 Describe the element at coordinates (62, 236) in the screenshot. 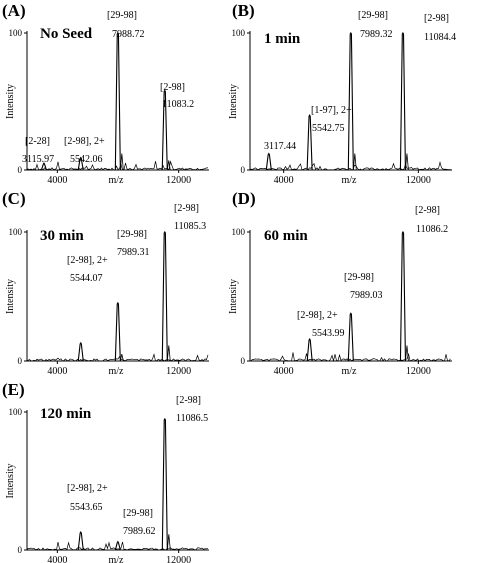

I see `panel-title: 30 min` at that location.